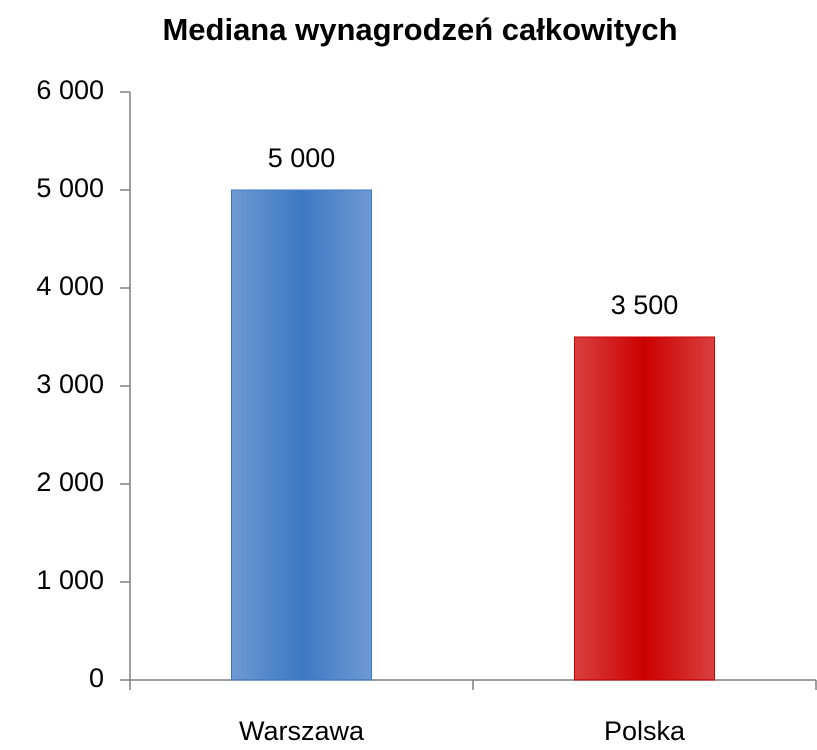 Image resolution: width=817 pixels, height=750 pixels. What do you see at coordinates (645, 305) in the screenshot?
I see `value-label: 3 500` at bounding box center [645, 305].